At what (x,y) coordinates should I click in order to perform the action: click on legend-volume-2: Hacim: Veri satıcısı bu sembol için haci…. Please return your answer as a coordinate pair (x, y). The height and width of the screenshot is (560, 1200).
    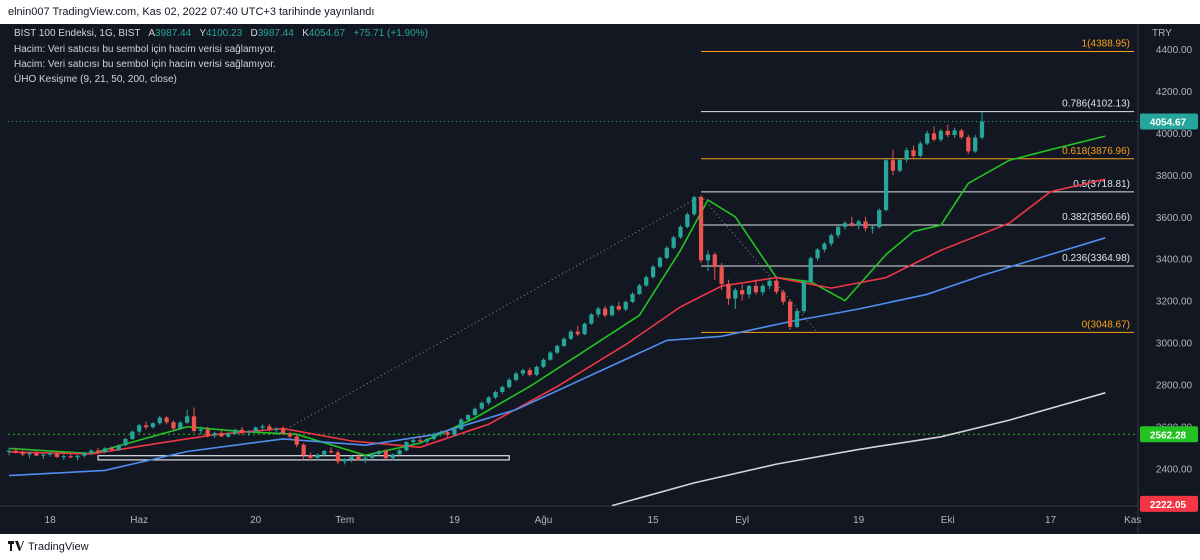
    Looking at the image, I should click on (145, 64).